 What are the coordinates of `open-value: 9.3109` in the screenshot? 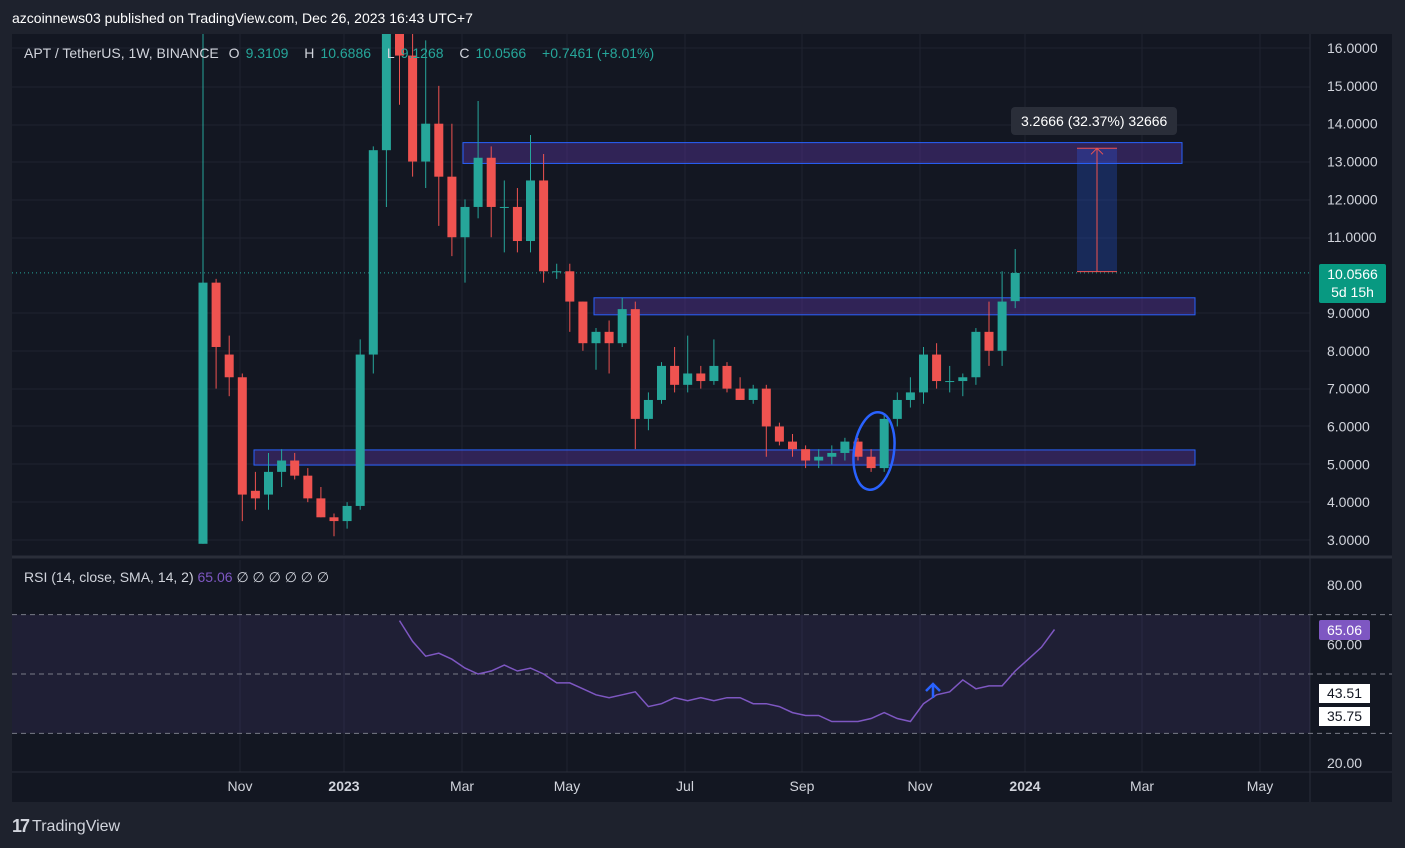 It's located at (267, 53).